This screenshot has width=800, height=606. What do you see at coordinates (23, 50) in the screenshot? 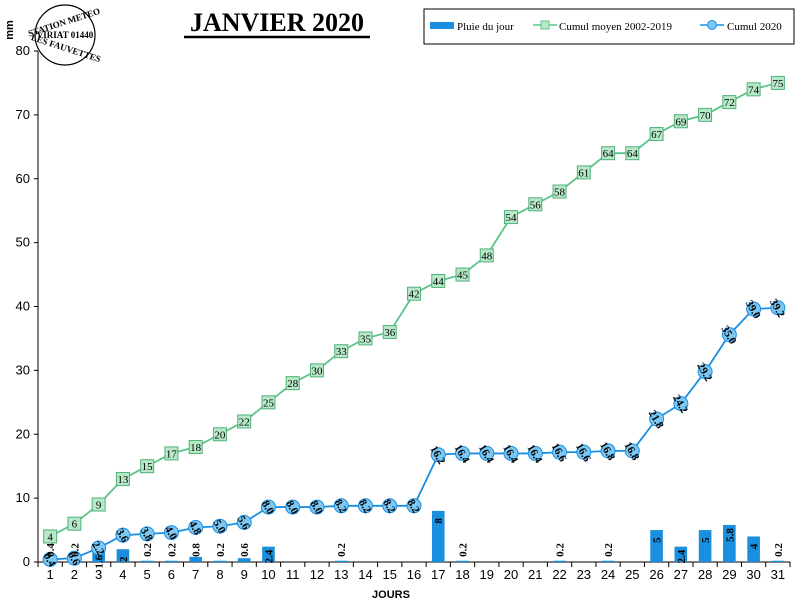
I see `y-tick-label: 80` at bounding box center [23, 50].